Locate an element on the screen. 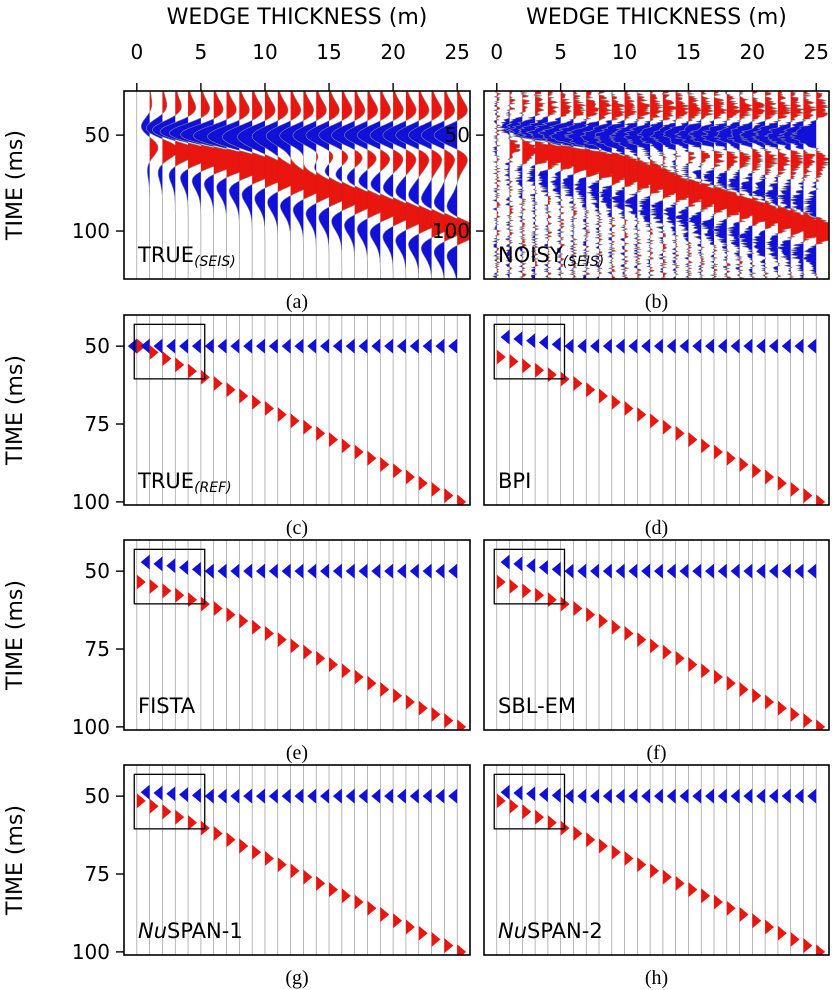  trace-negative-fill is located at coordinates (145, 185).